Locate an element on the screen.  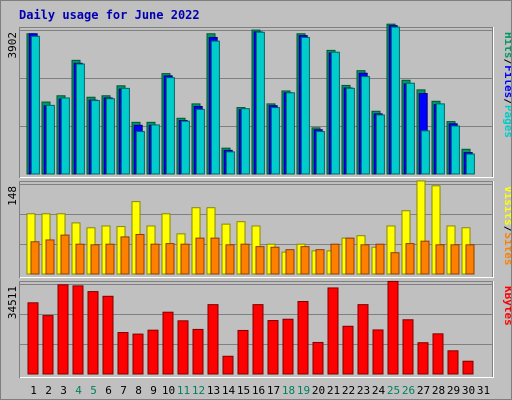
x-tick-label: 9 is located at coordinates (153, 390).